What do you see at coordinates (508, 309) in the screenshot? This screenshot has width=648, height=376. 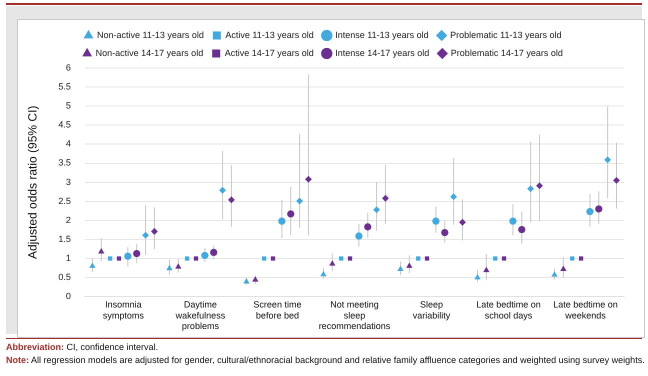 I see `x-tick-label: Late bedtime on school days` at bounding box center [508, 309].